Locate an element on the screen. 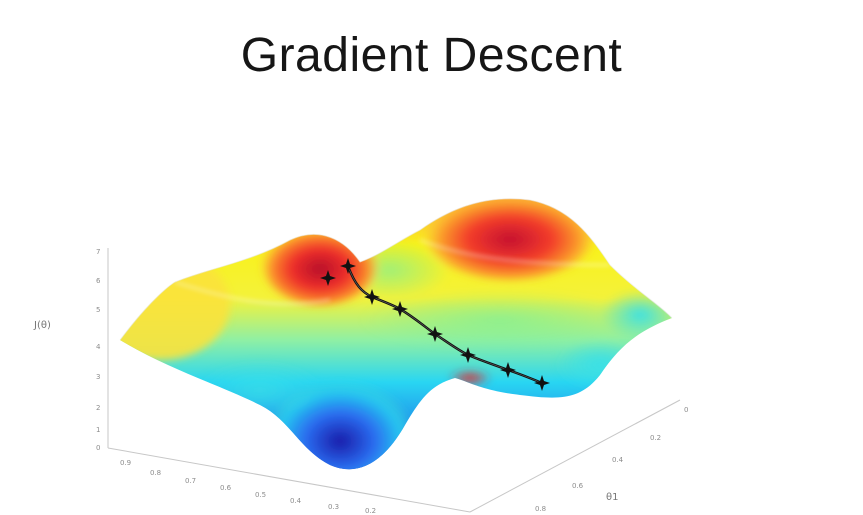  theta1-tick: 0.4 is located at coordinates (618, 460).